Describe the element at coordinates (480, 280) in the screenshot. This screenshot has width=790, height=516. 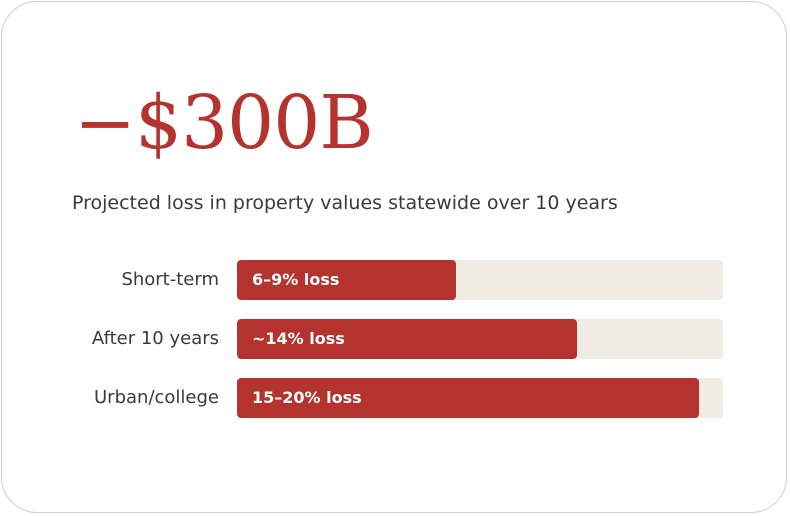
I see `bar-track: 6–9% loss` at that location.